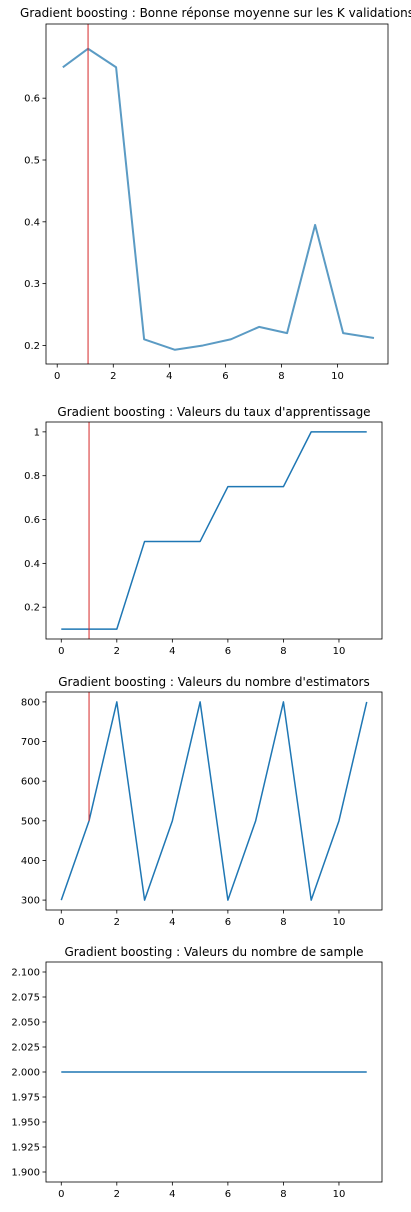 The width and height of the screenshot is (411, 1212). What do you see at coordinates (25, 973) in the screenshot?
I see `y-tick-label: 2.100` at bounding box center [25, 973].